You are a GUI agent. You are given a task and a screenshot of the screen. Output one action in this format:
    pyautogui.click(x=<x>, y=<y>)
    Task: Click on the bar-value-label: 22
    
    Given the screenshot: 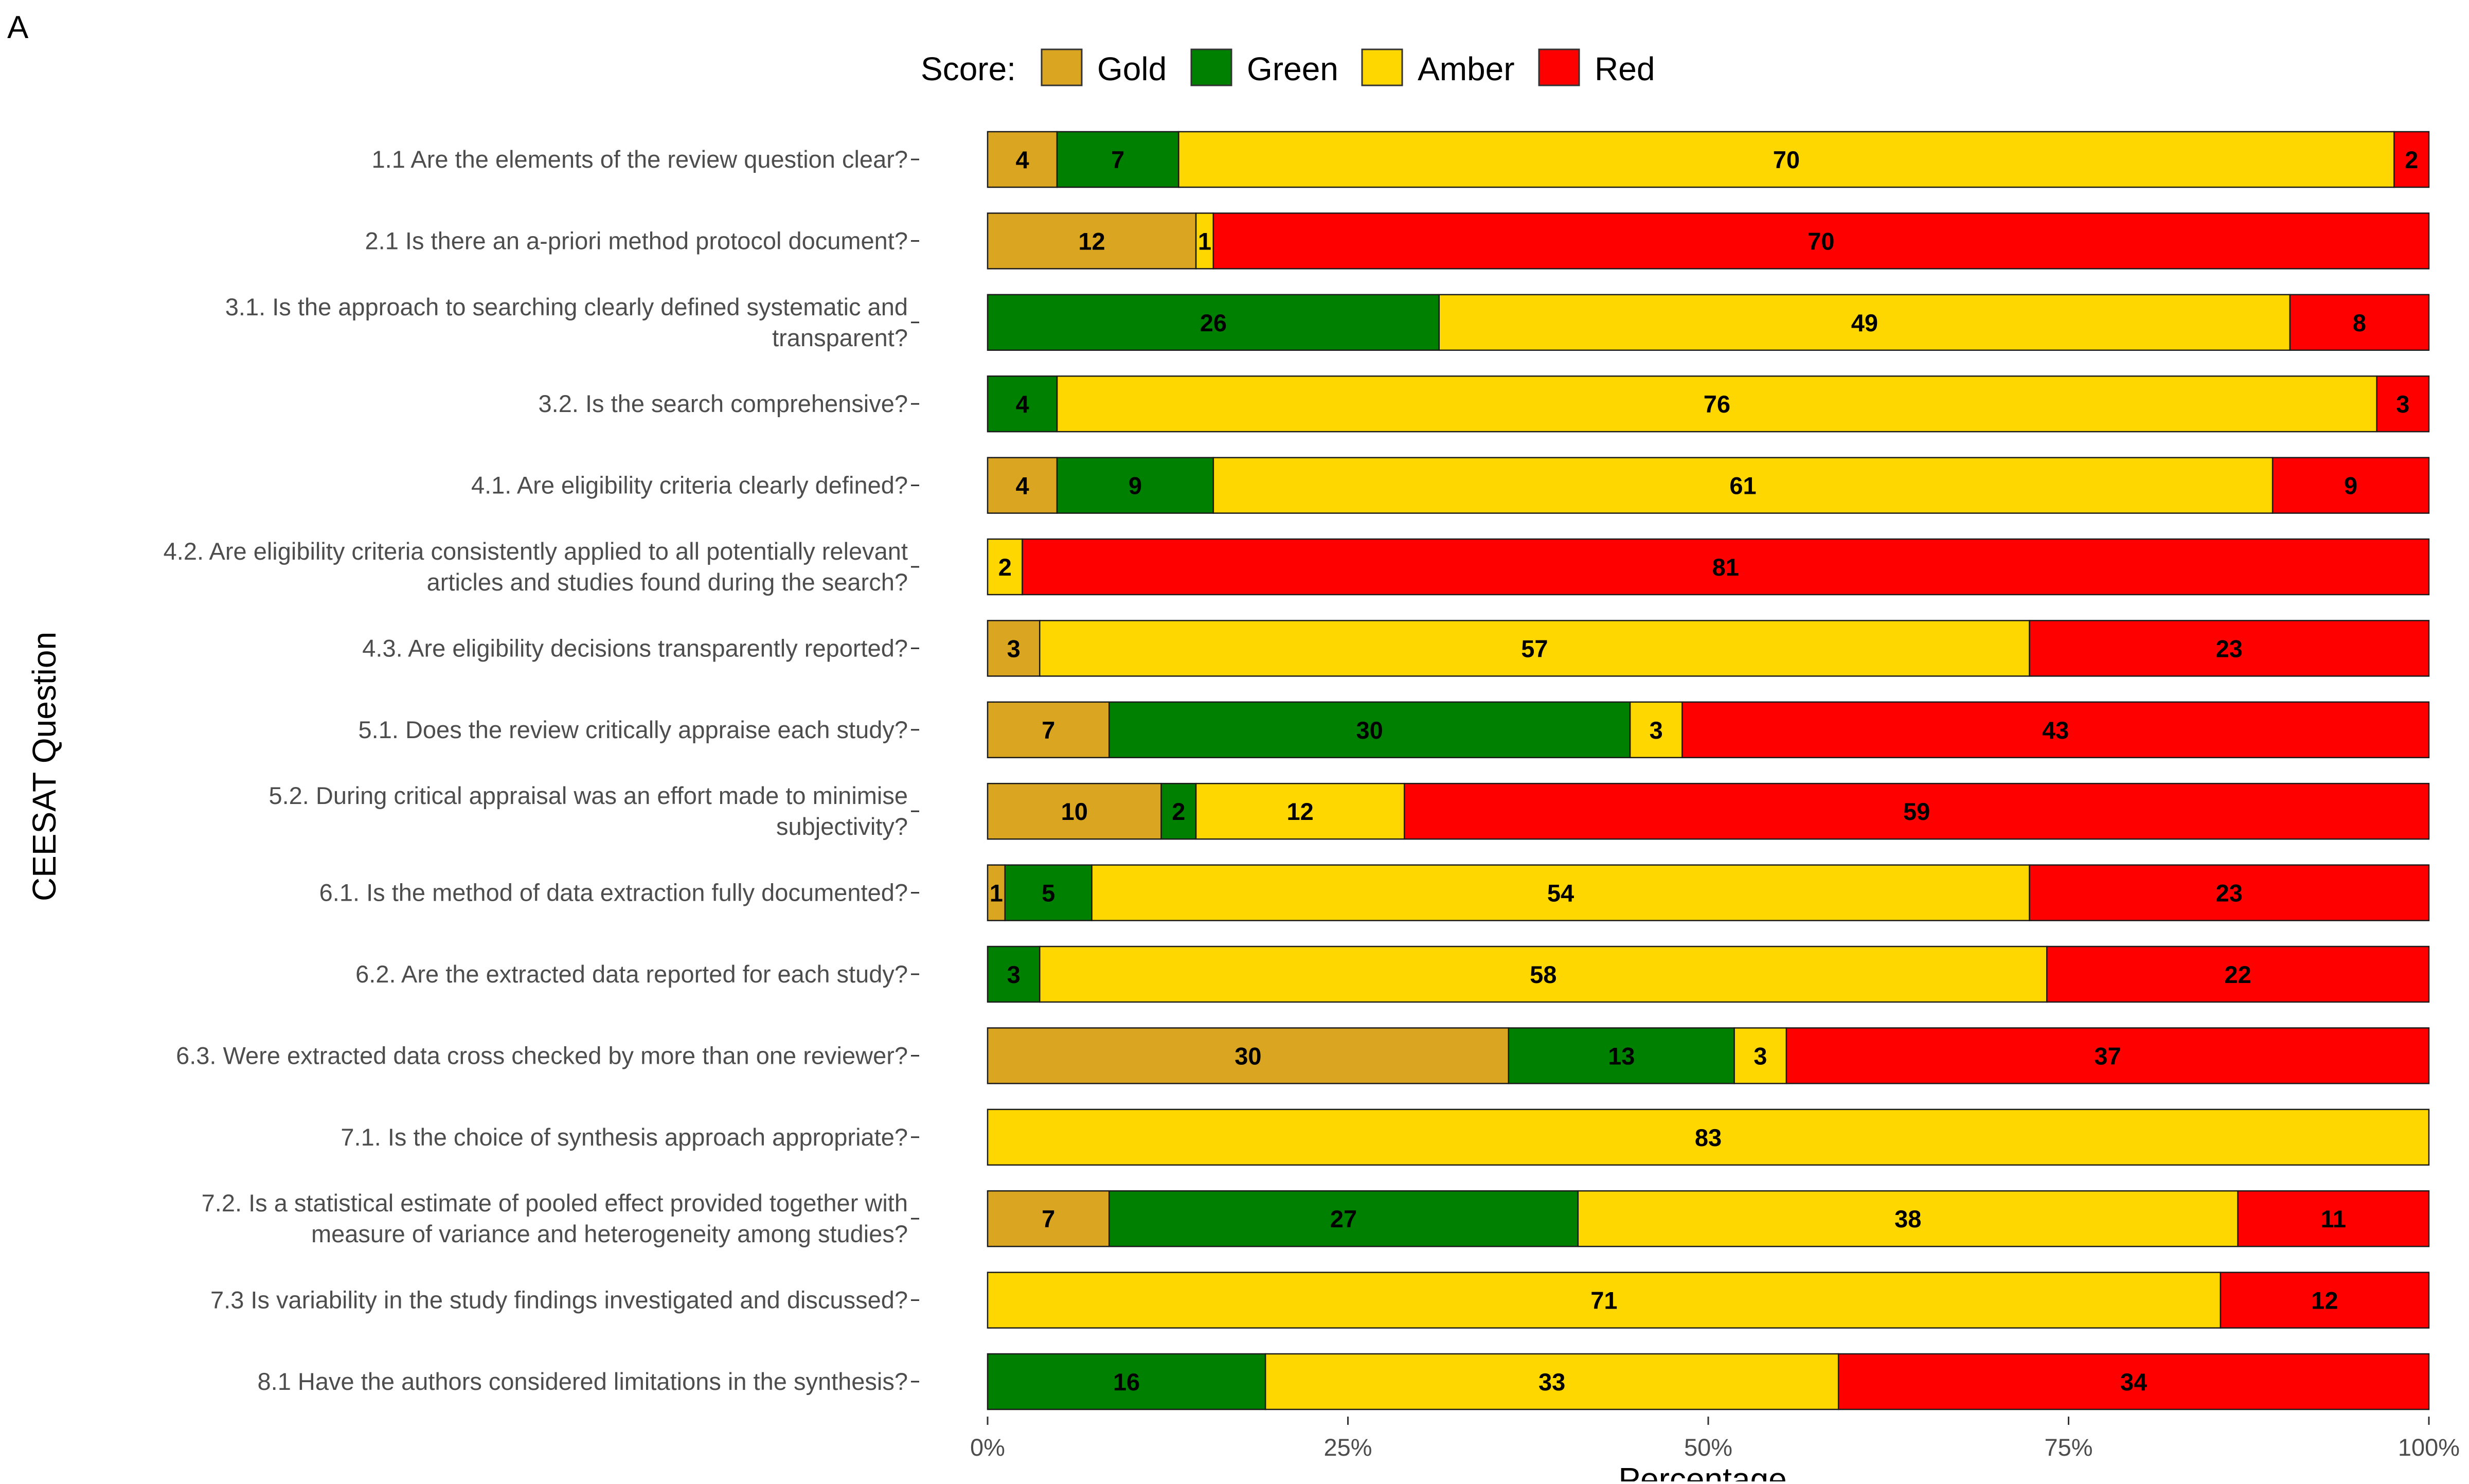 What is the action you would take?
    pyautogui.click(x=2238, y=974)
    